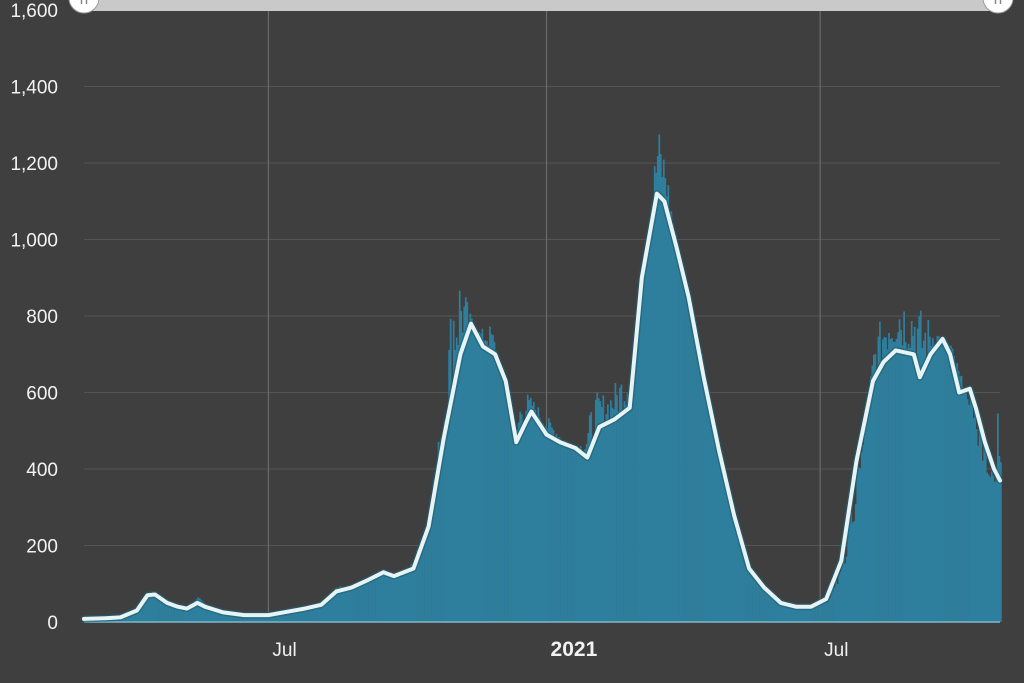  I want to click on scroller-track, so click(541, 5).